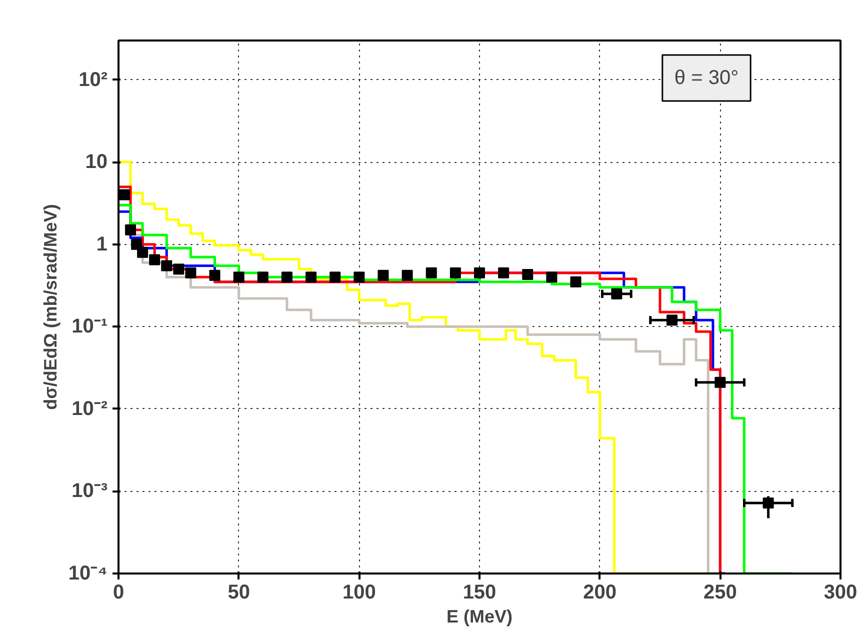 The height and width of the screenshot is (641, 864). Describe the element at coordinates (90, 409) in the screenshot. I see `y-tick-label: 10⁻²` at that location.